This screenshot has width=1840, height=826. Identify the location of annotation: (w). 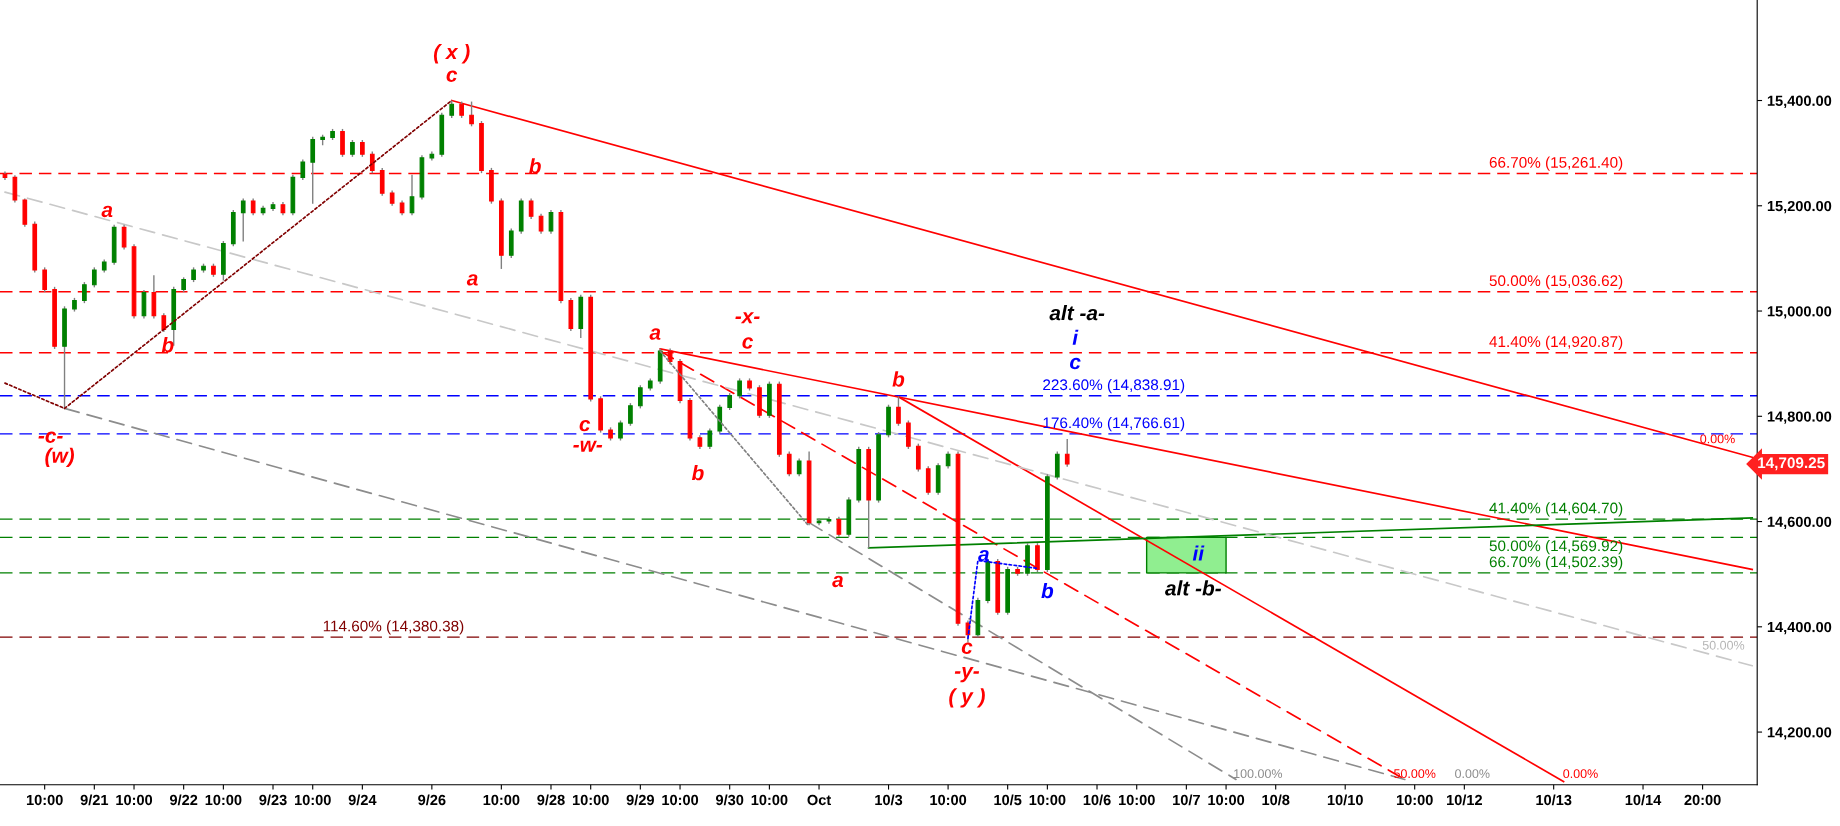
(59, 457).